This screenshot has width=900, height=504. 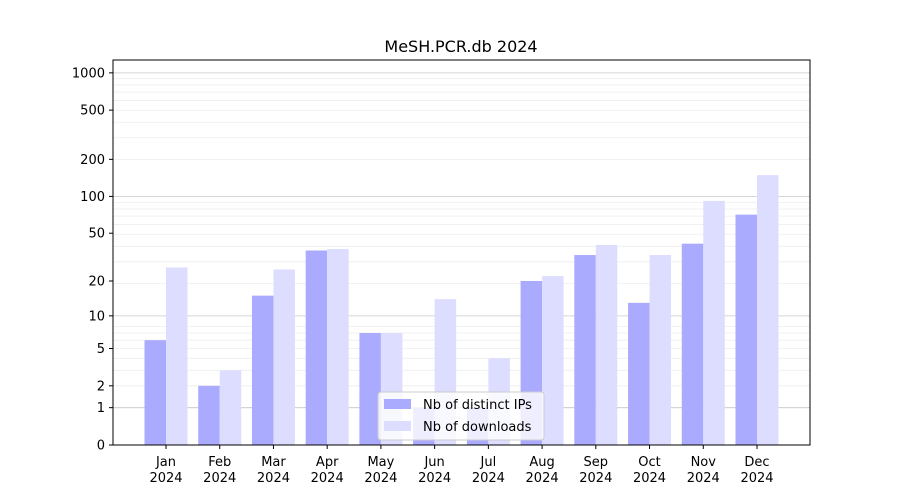 What do you see at coordinates (92, 160) in the screenshot?
I see `y-tick-label: 200` at bounding box center [92, 160].